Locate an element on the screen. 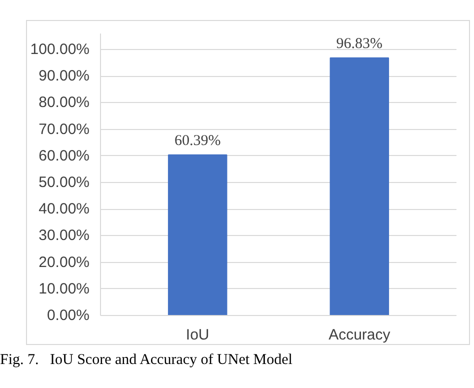  data-label: 60.39% is located at coordinates (197, 140).